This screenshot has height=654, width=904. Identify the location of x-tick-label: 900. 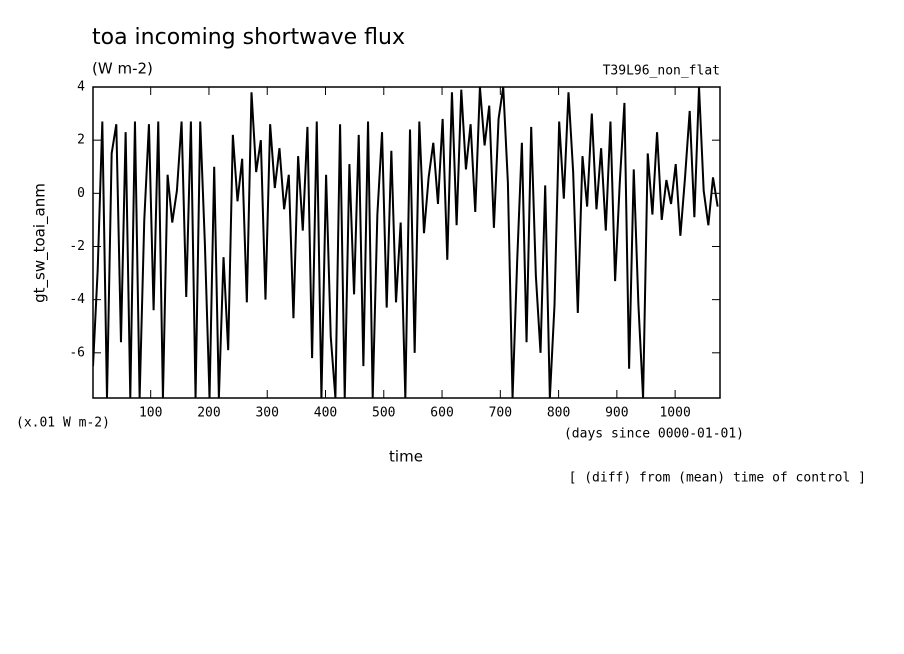
(616, 413).